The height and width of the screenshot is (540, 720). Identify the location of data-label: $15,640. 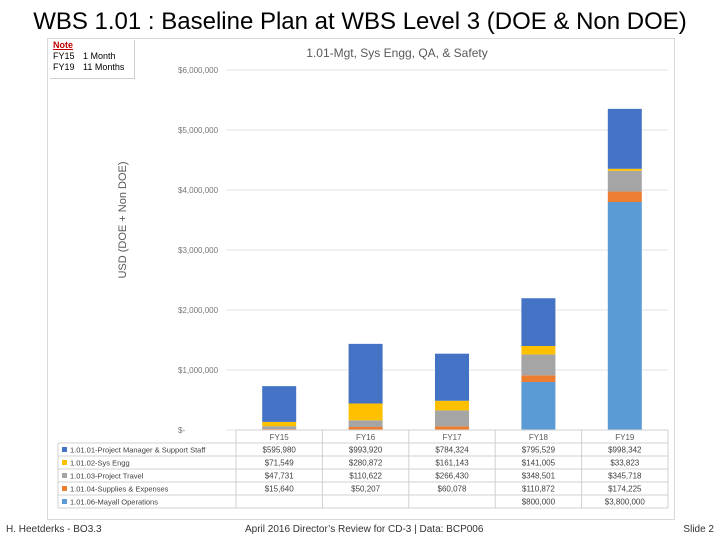
(279, 489).